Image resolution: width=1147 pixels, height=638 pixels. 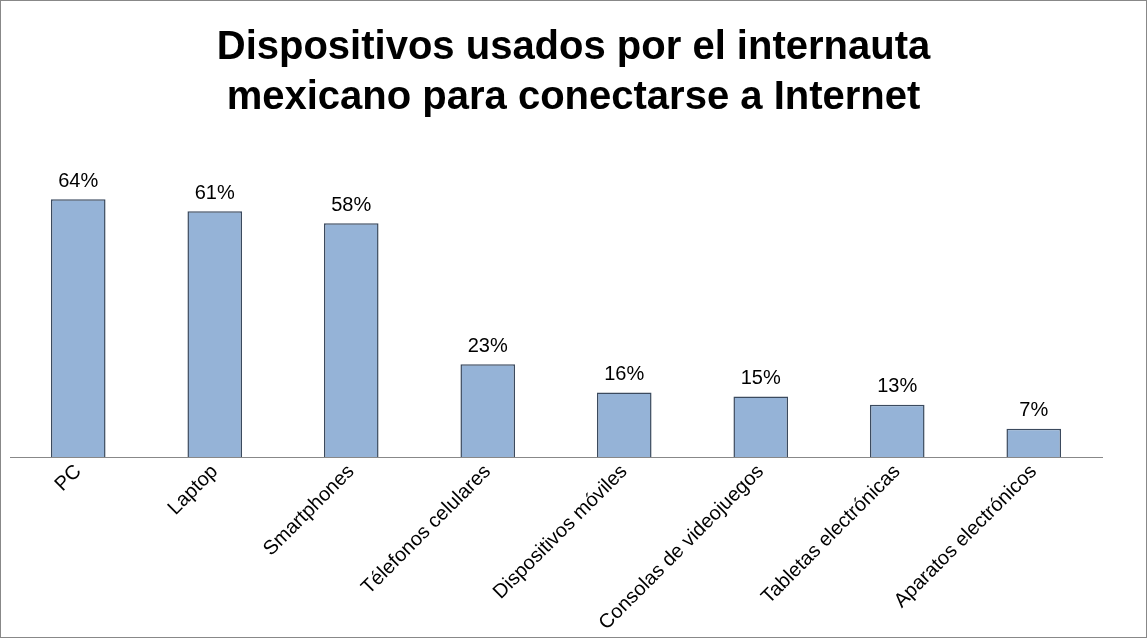 What do you see at coordinates (573, 70) in the screenshot?
I see `chart-title: Dispositivos usados por el internauta mexicano para conectarse a Internet` at bounding box center [573, 70].